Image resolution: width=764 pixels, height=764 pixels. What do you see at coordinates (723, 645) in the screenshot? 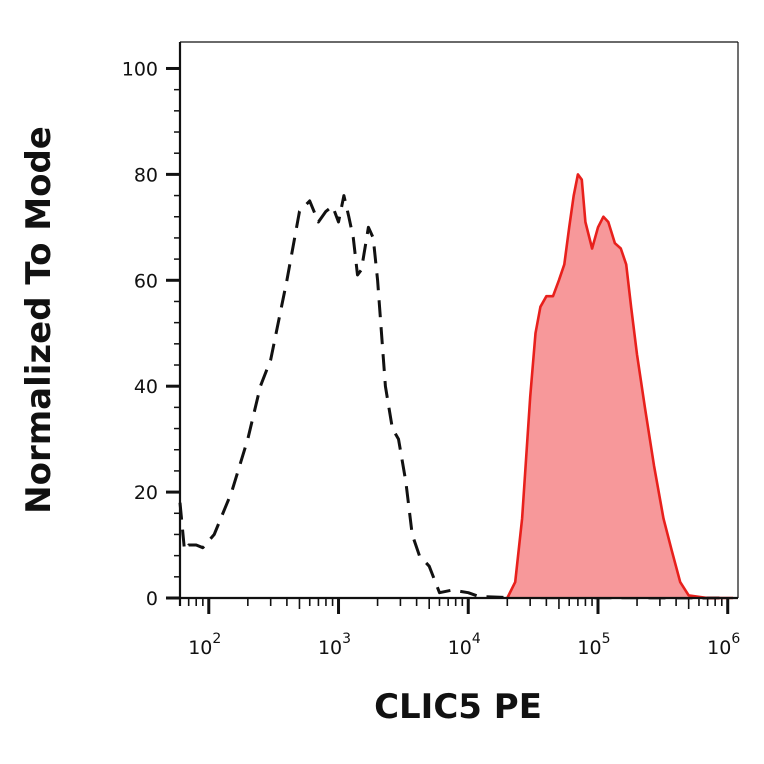
I see `x-tick-label: 10⁶` at bounding box center [723, 645].